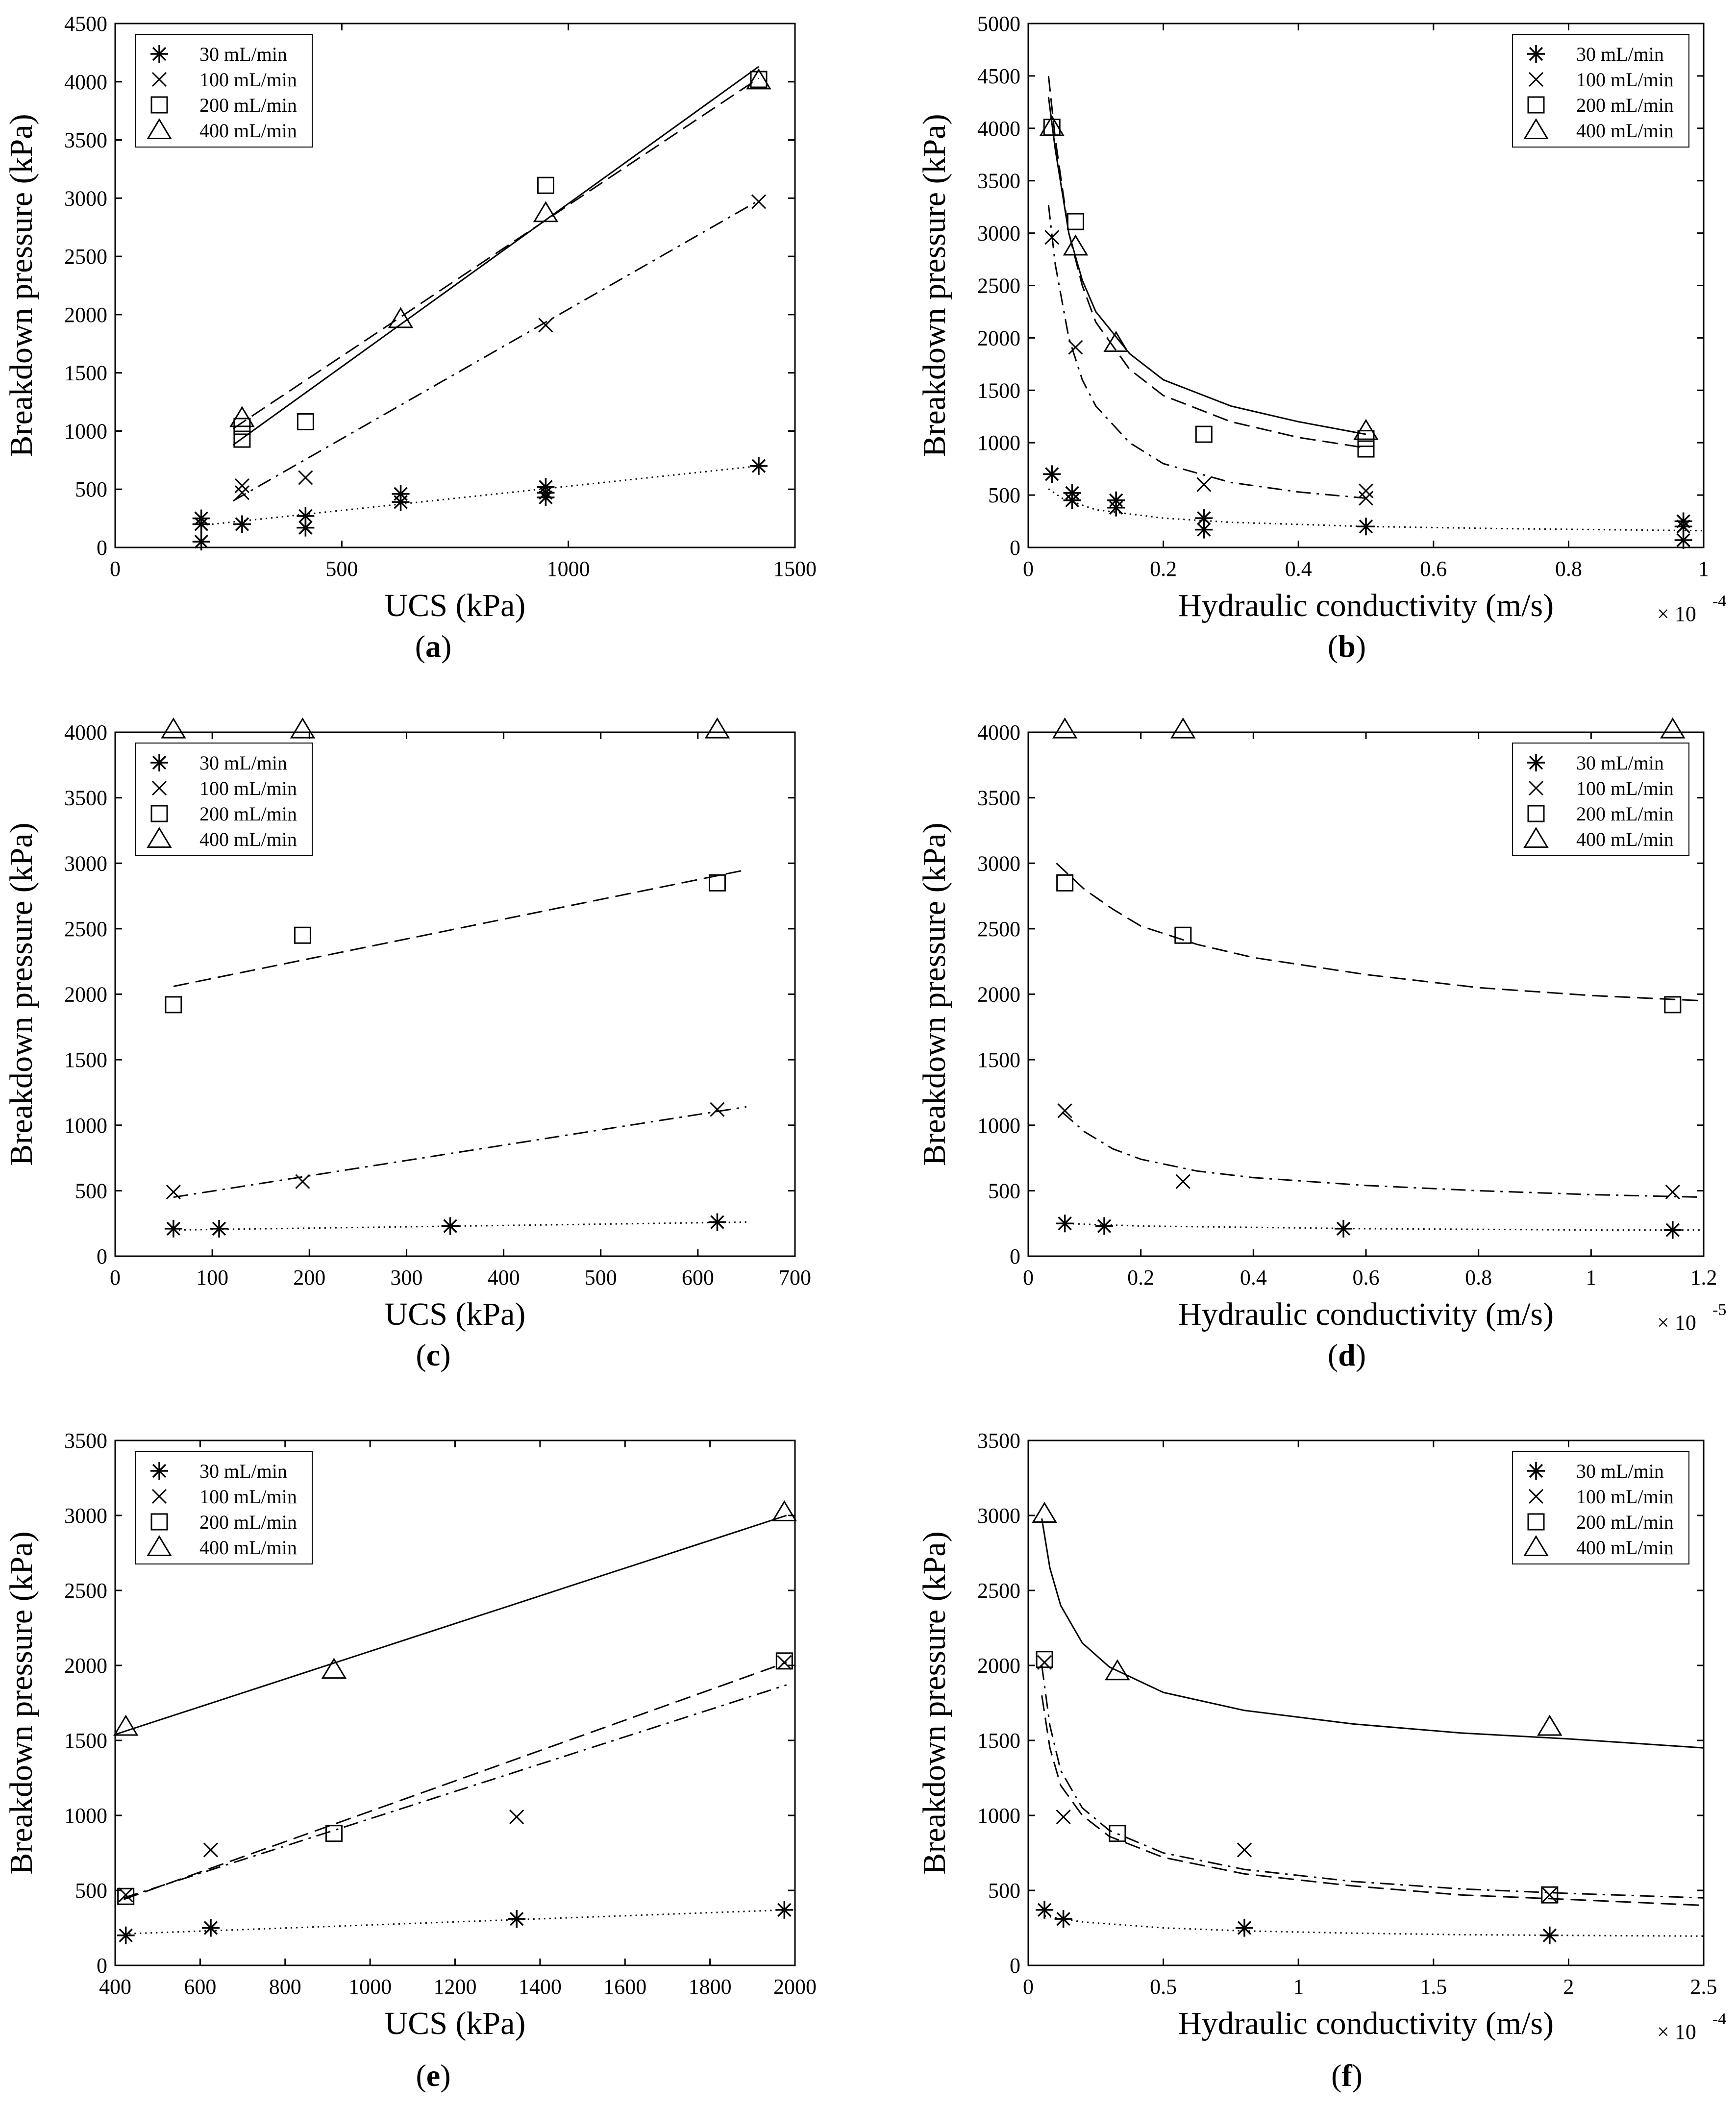 The height and width of the screenshot is (2109, 1736). What do you see at coordinates (159, 79) in the screenshot?
I see `legend-marker-x` at bounding box center [159, 79].